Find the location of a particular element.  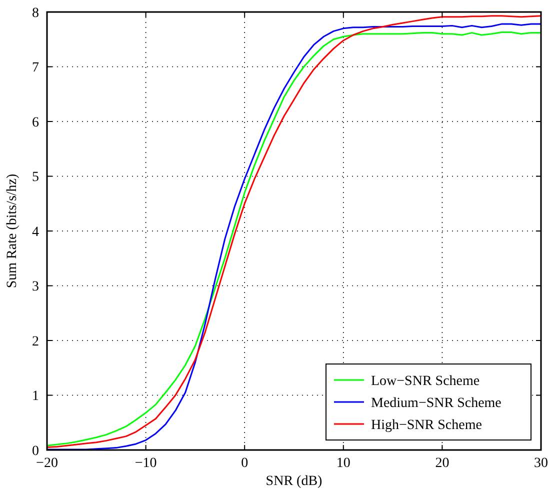

y-tick-label: 5 is located at coordinates (35, 178).